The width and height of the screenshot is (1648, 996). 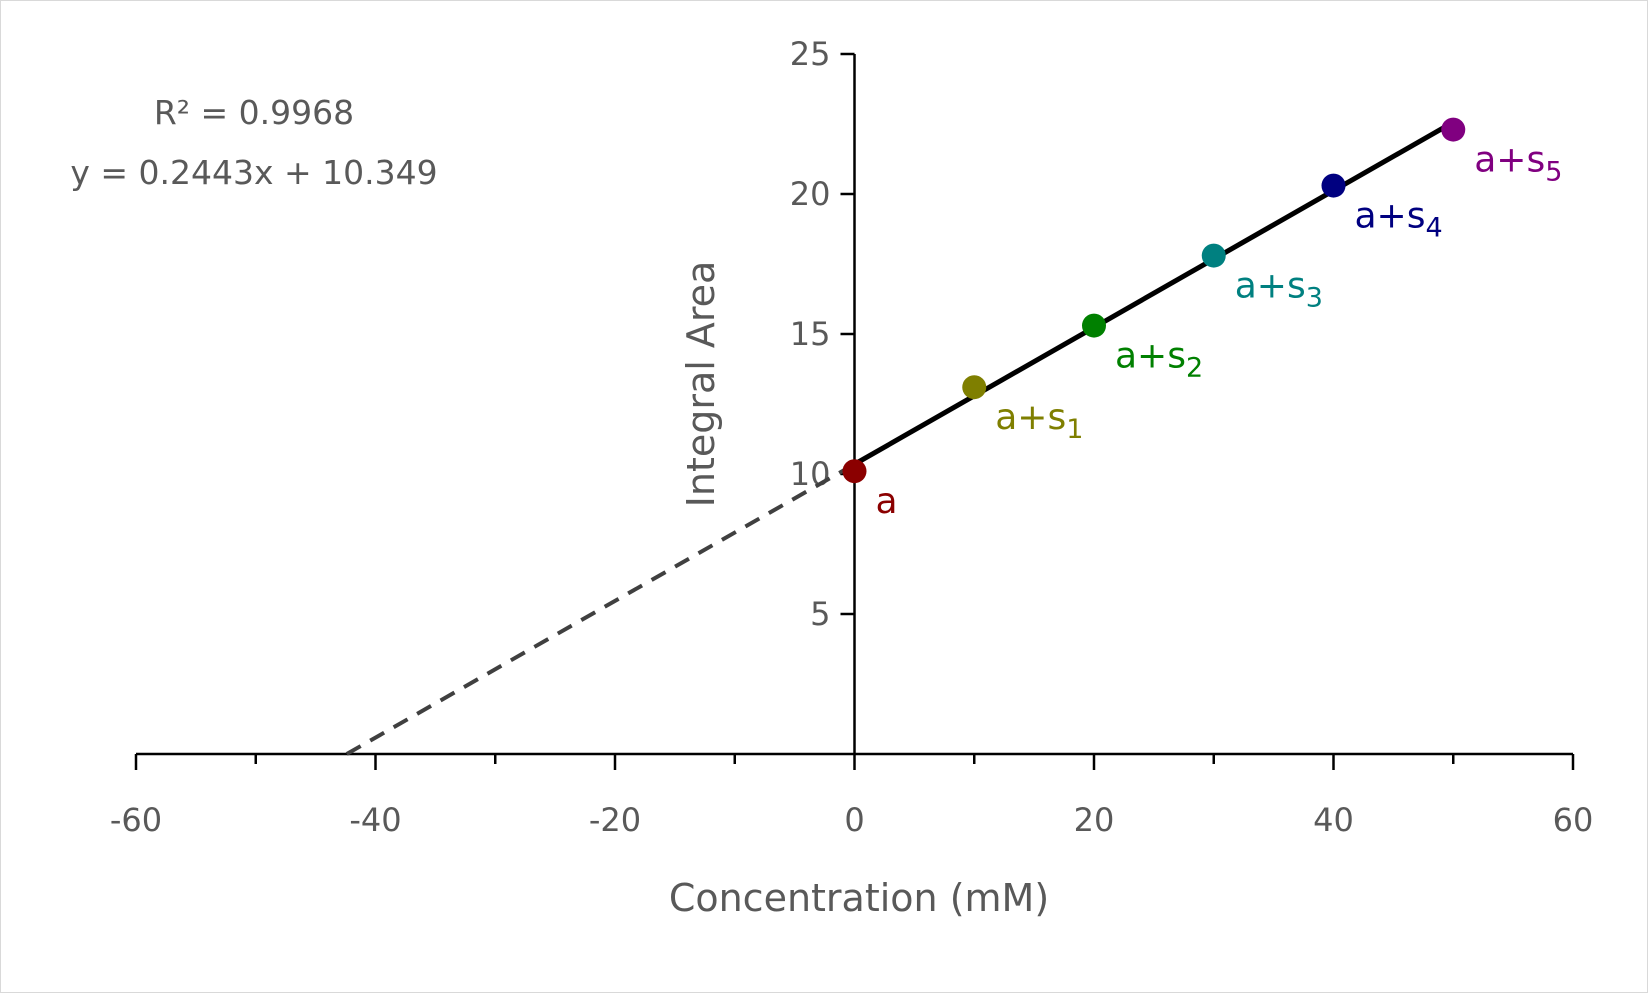 I want to click on data-point-label: a+s4, so click(x=1399, y=220).